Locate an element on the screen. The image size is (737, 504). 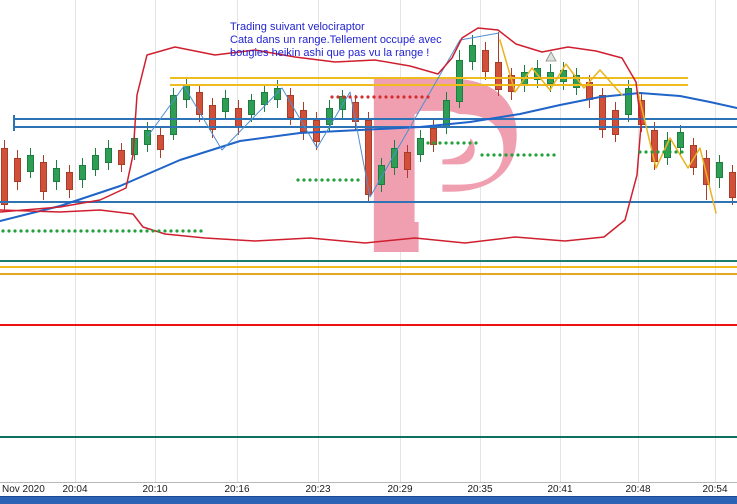
x-axis-separator is located at coordinates (368, 482).